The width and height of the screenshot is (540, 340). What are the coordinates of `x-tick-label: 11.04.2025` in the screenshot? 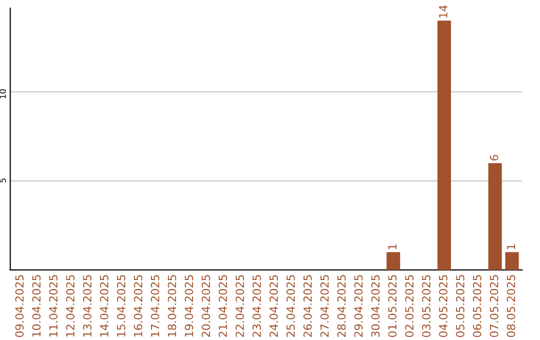 It's located at (53, 306).